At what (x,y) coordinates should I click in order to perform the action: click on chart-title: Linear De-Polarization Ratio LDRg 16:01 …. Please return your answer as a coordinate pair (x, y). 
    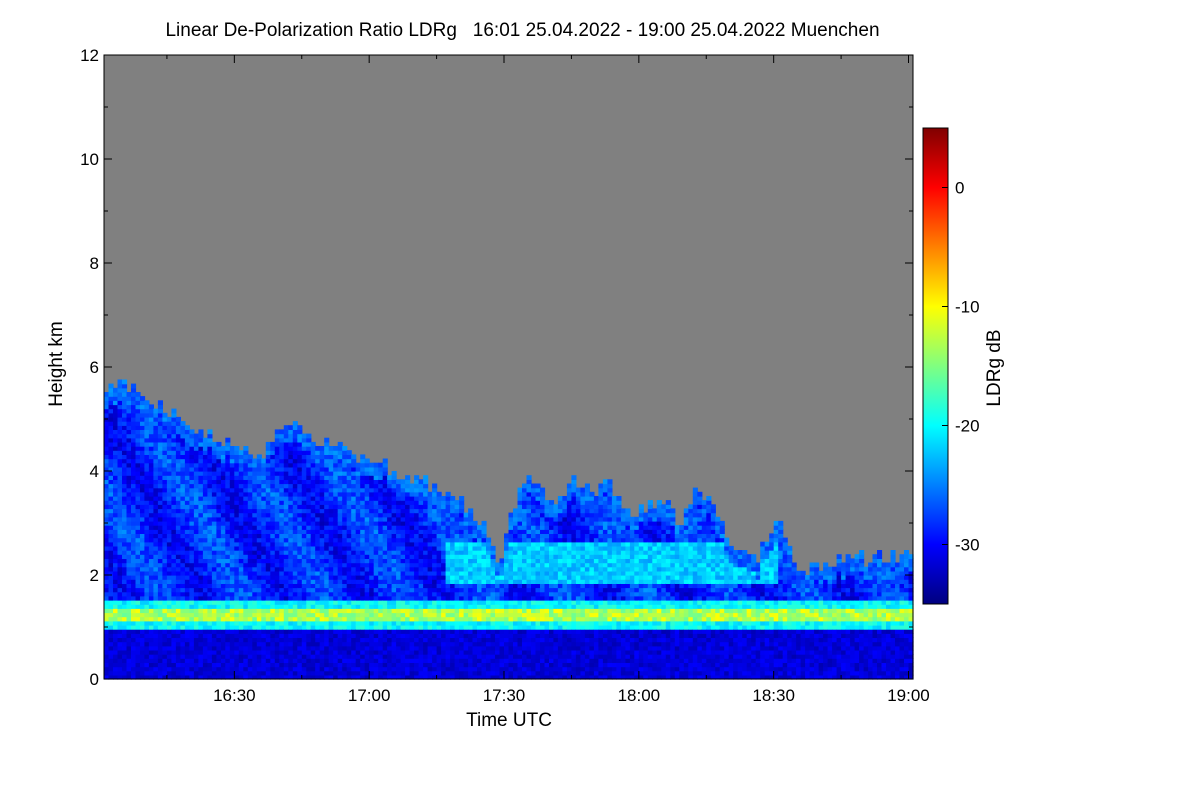
    Looking at the image, I should click on (522, 30).